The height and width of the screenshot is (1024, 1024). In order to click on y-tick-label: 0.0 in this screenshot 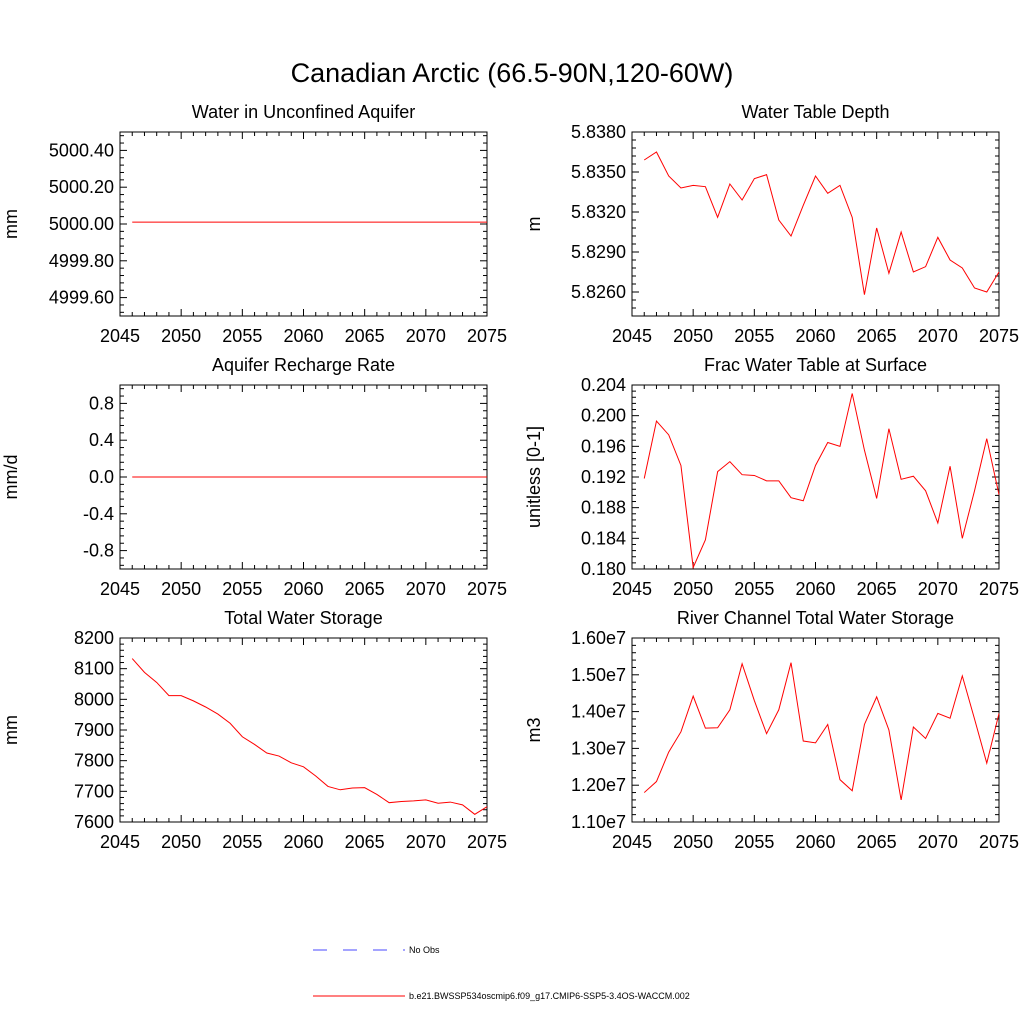, I will do `click(101, 477)`.